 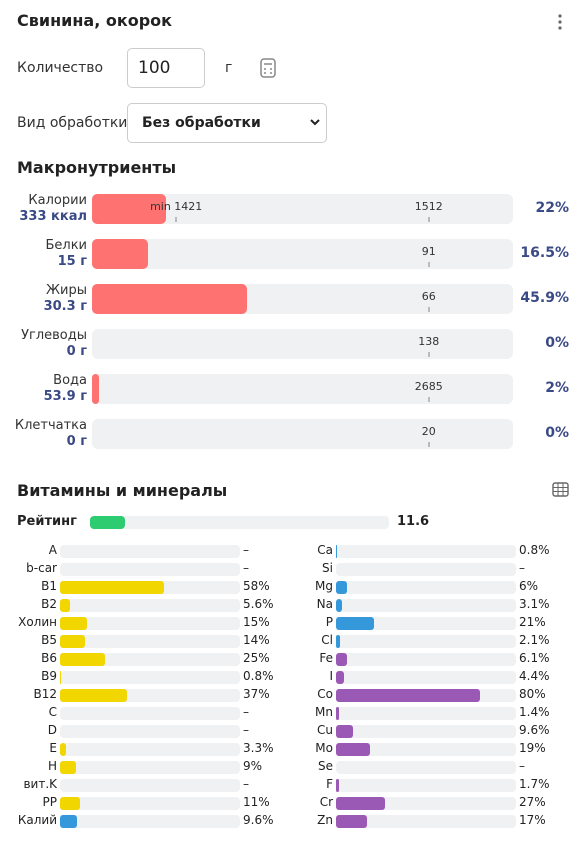 I want to click on micro-name: Cl, so click(x=327, y=640).